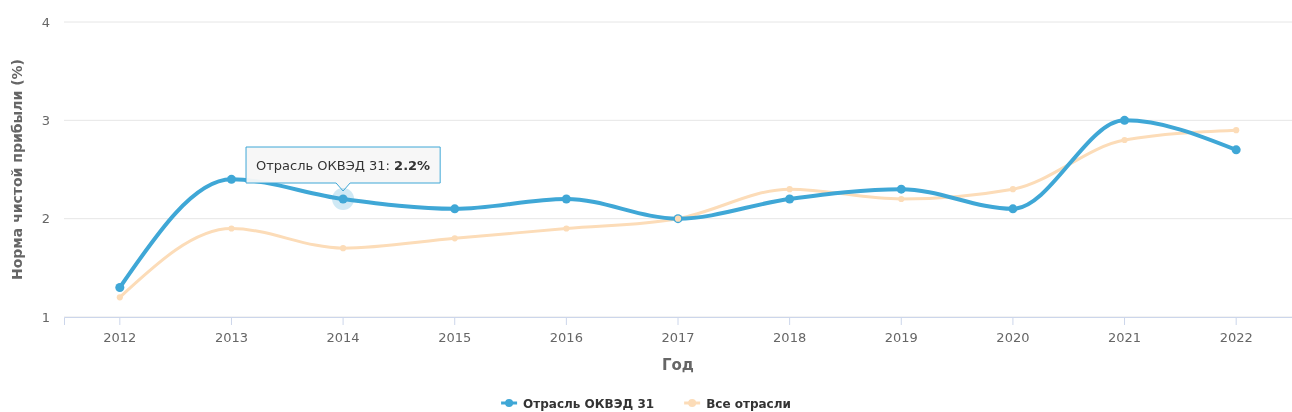 The image size is (1292, 412). I want to click on y-tick-label: 3, so click(45, 120).